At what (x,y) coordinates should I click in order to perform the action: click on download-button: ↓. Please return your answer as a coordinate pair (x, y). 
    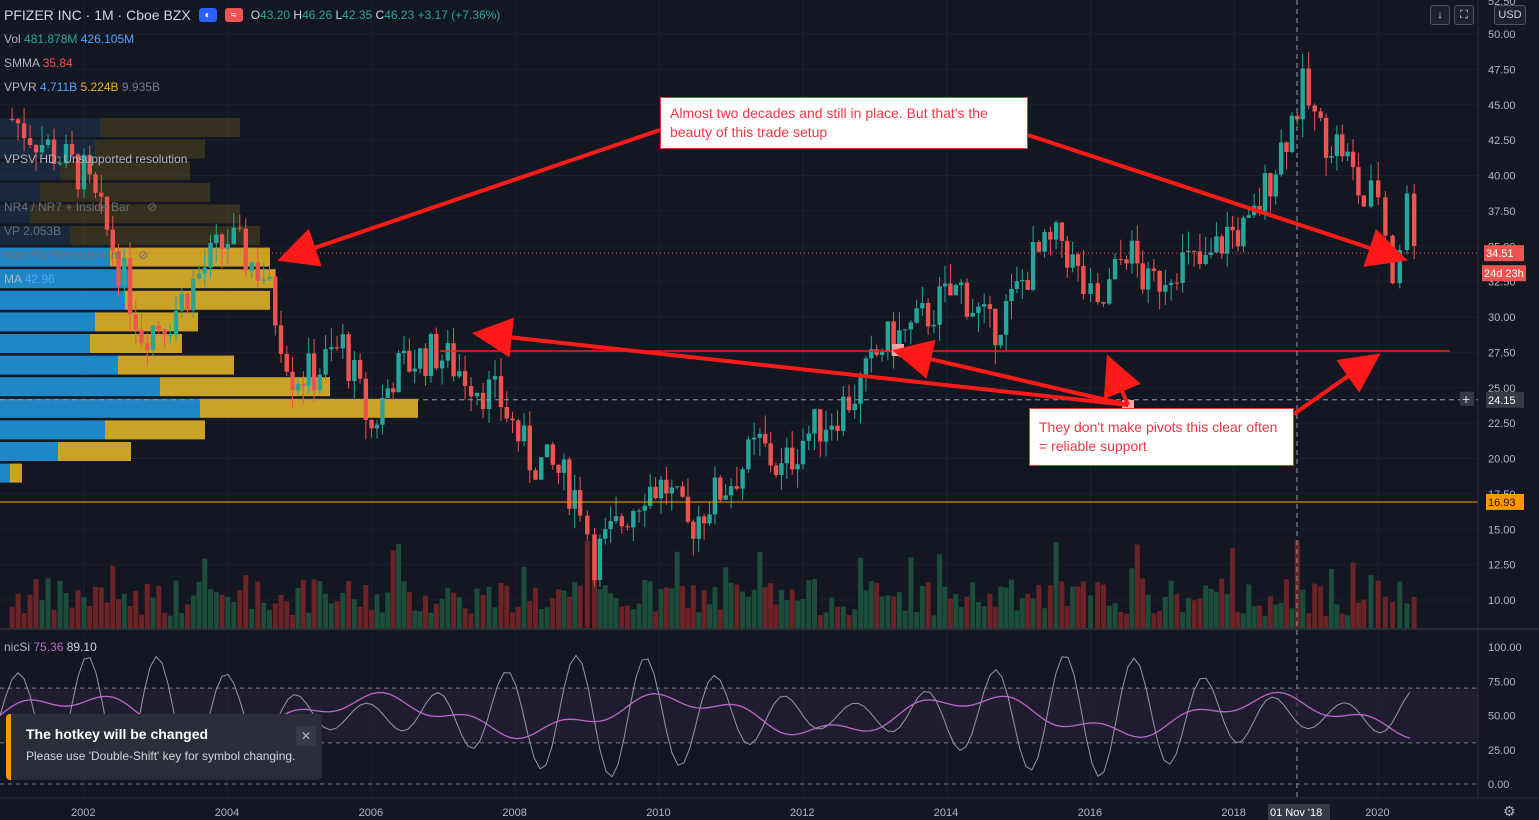
    Looking at the image, I should click on (1440, 15).